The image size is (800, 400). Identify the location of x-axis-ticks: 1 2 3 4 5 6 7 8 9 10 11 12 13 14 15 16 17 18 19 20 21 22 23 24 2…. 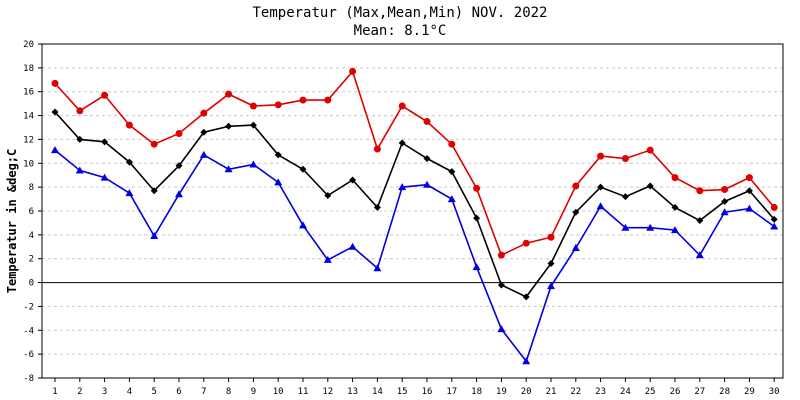
(416, 387).